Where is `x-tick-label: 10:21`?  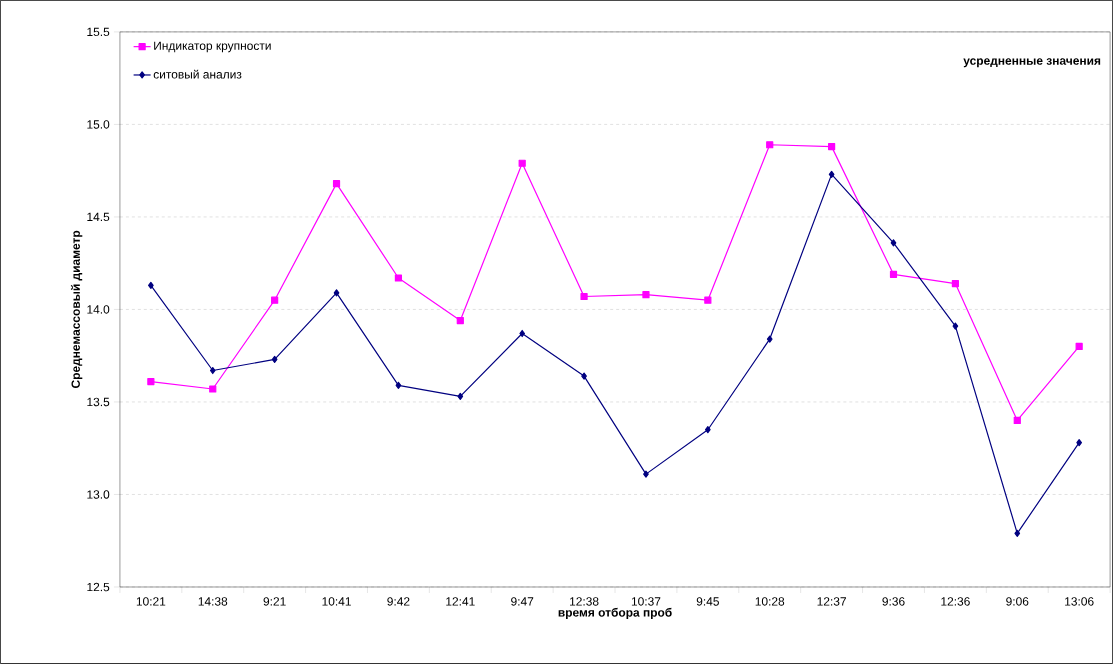
x-tick-label: 10:21 is located at coordinates (151, 601).